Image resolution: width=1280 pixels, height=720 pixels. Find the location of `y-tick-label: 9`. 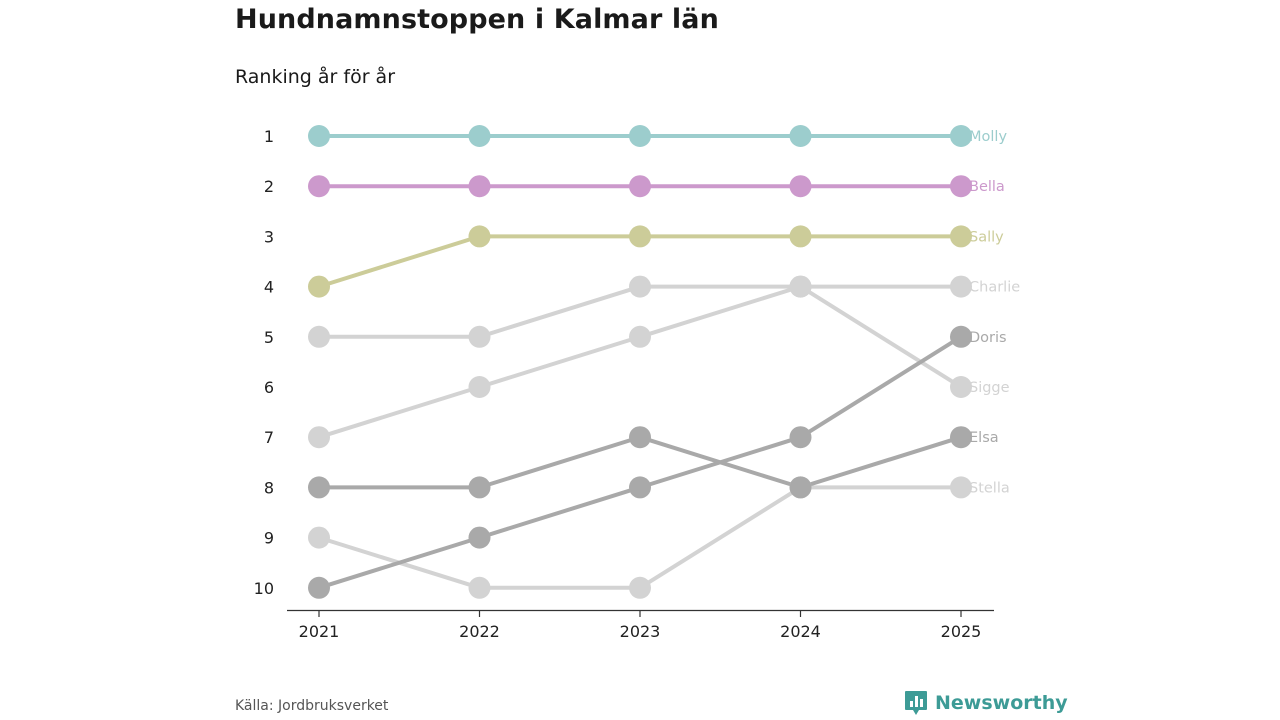

y-tick-label: 9 is located at coordinates (269, 538).